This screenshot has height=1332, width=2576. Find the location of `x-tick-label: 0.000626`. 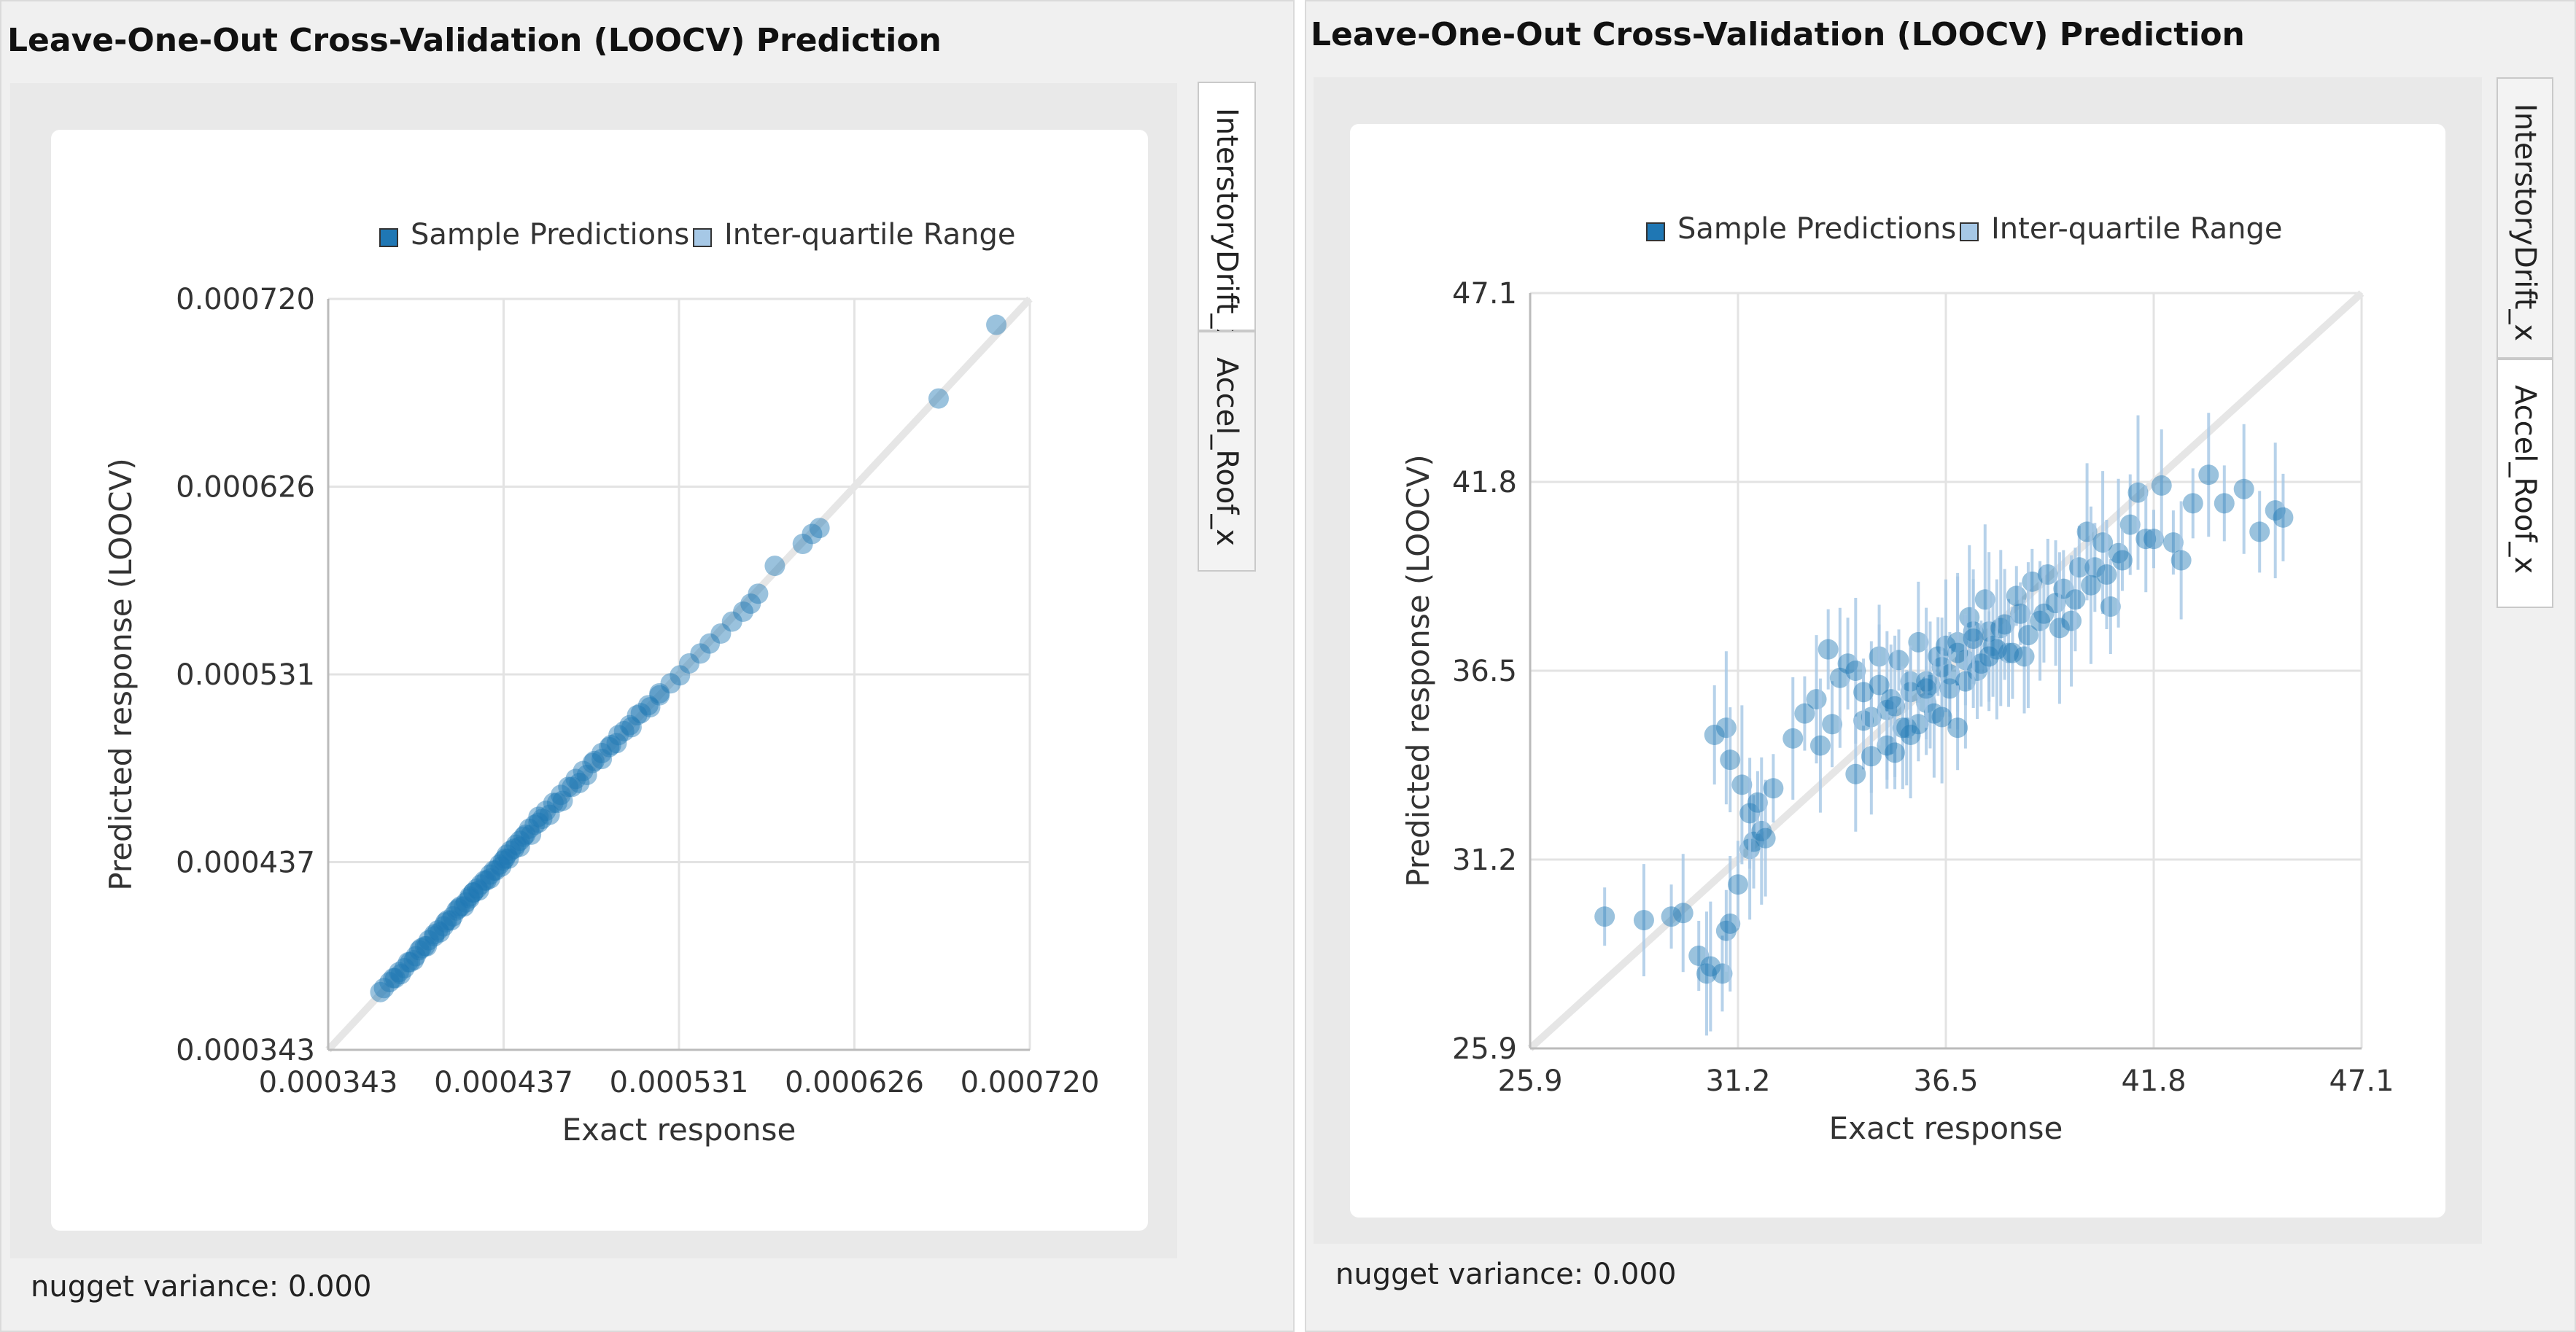

x-tick-label: 0.000626 is located at coordinates (855, 1082).